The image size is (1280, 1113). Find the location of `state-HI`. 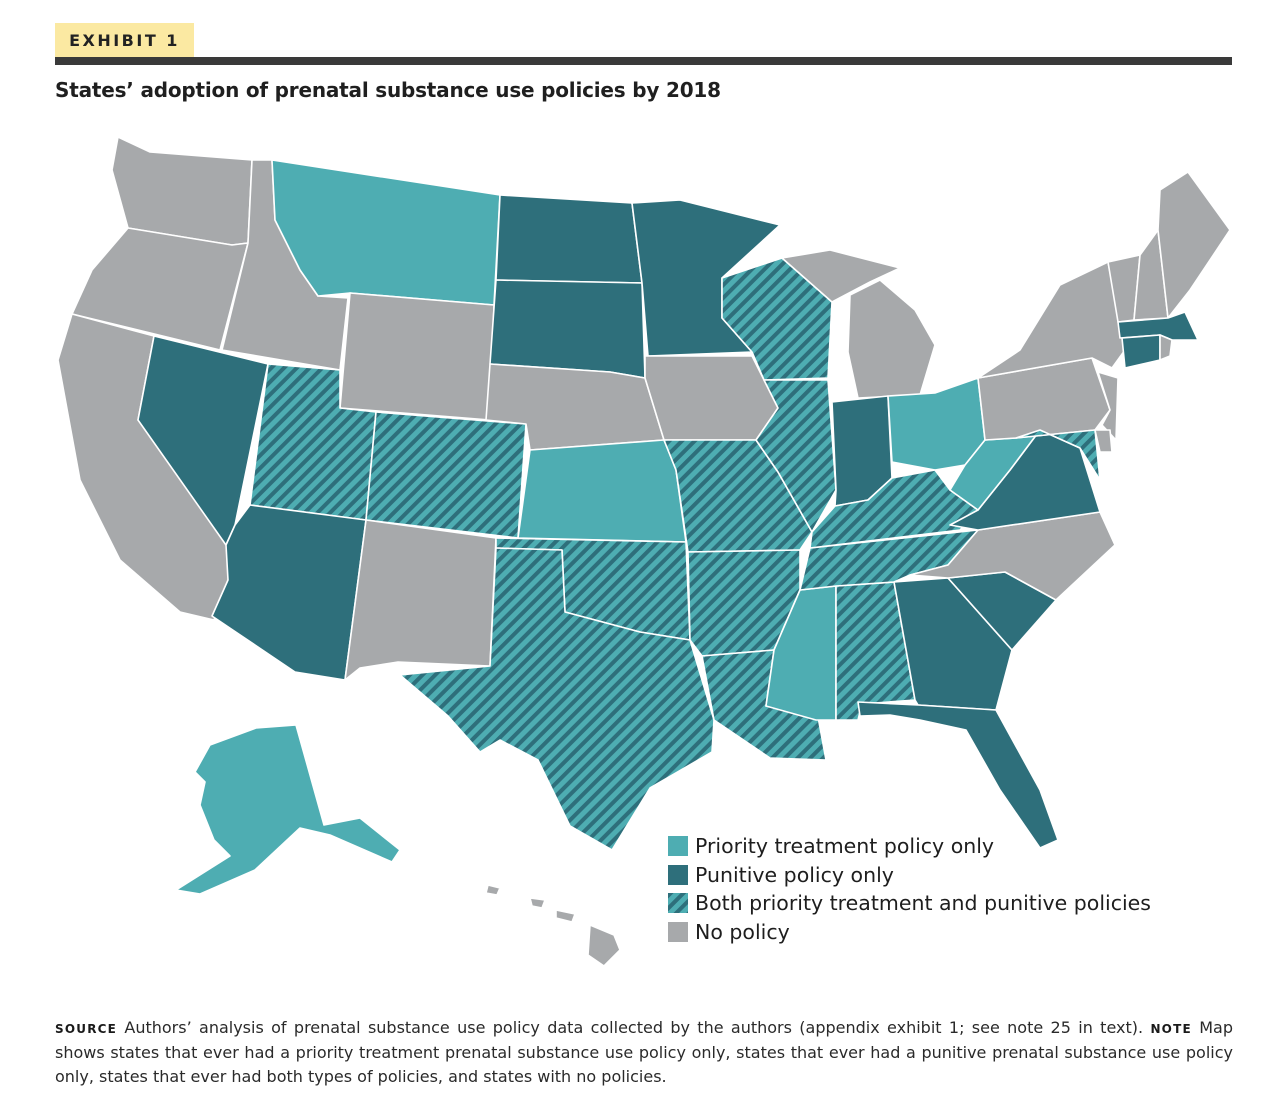

state-HI is located at coordinates (553, 925).